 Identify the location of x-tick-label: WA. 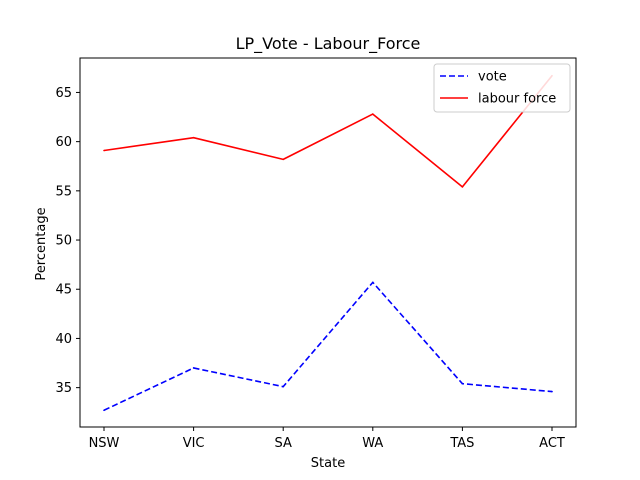
(372, 443).